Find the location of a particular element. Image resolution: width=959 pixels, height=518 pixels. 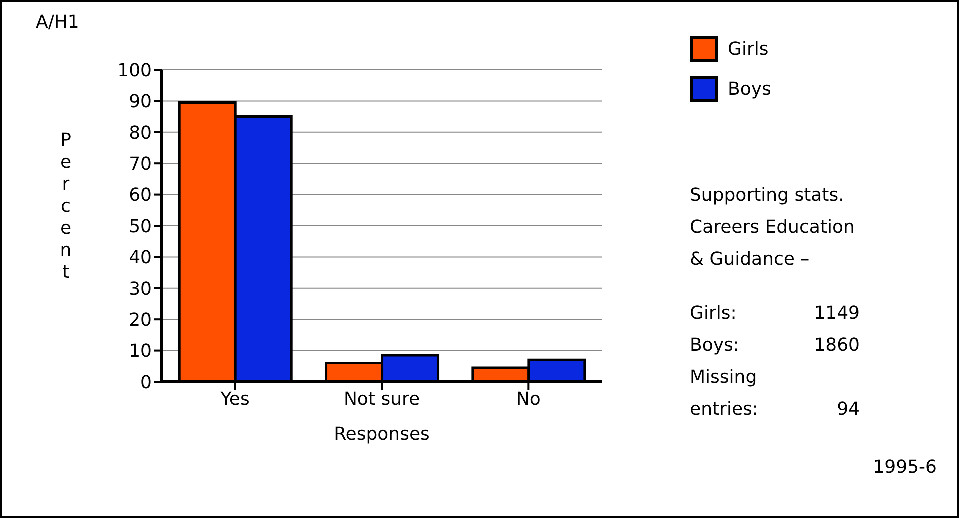

y-tick-label: 0 is located at coordinates (146, 383).